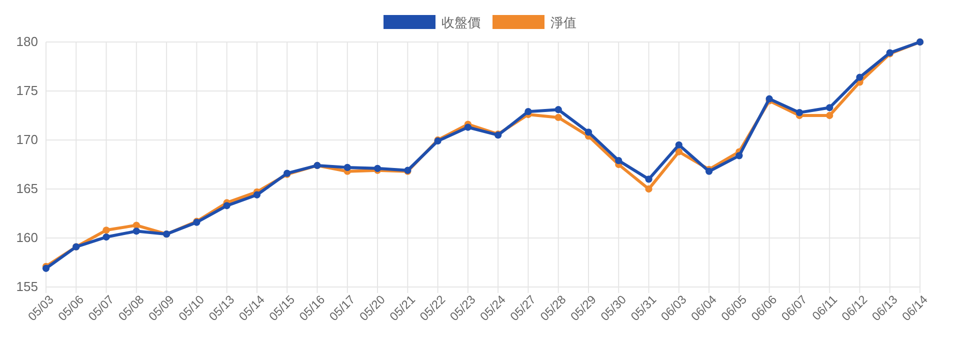 This screenshot has width=960, height=343. What do you see at coordinates (27, 238) in the screenshot?
I see `y-tick-label: 160` at bounding box center [27, 238].